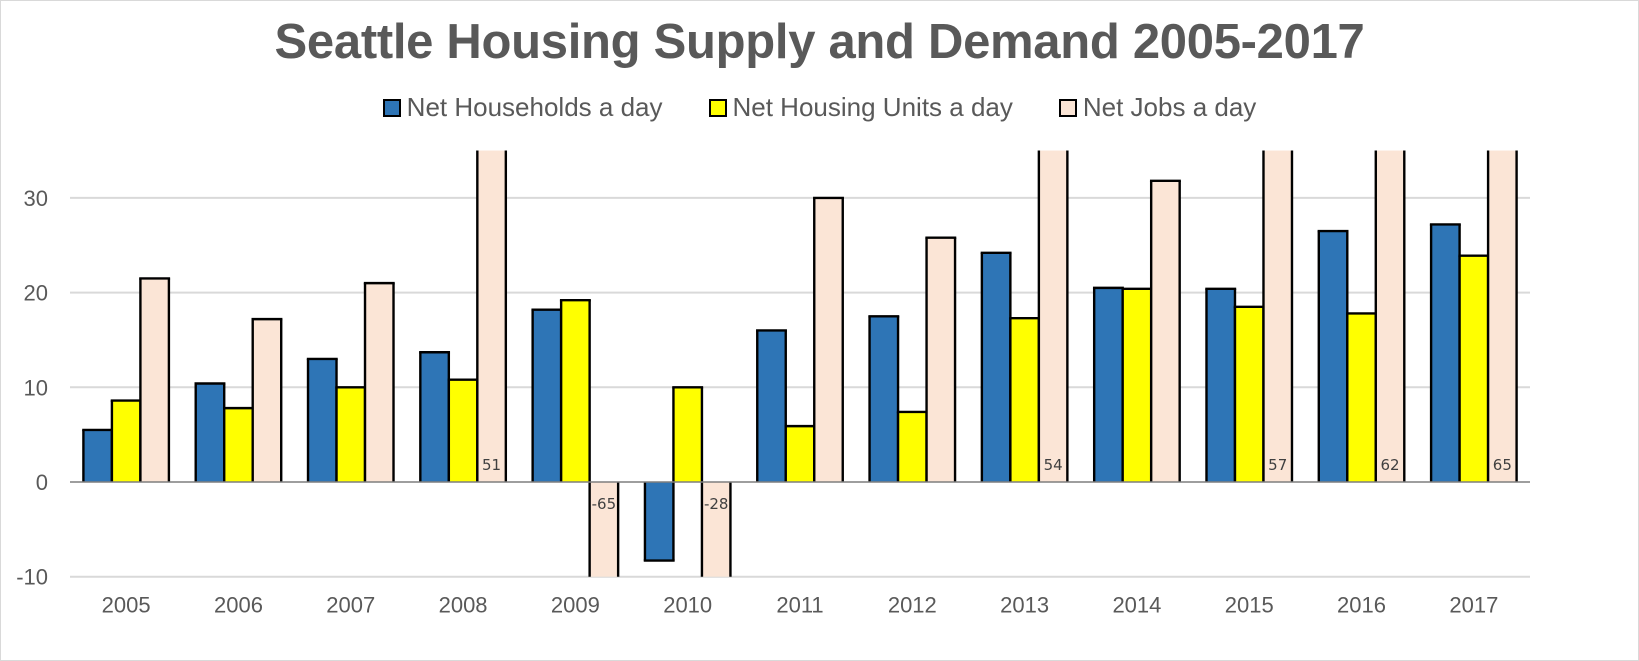  What do you see at coordinates (238, 605) in the screenshot?
I see `x-tick-label: 2006` at bounding box center [238, 605].